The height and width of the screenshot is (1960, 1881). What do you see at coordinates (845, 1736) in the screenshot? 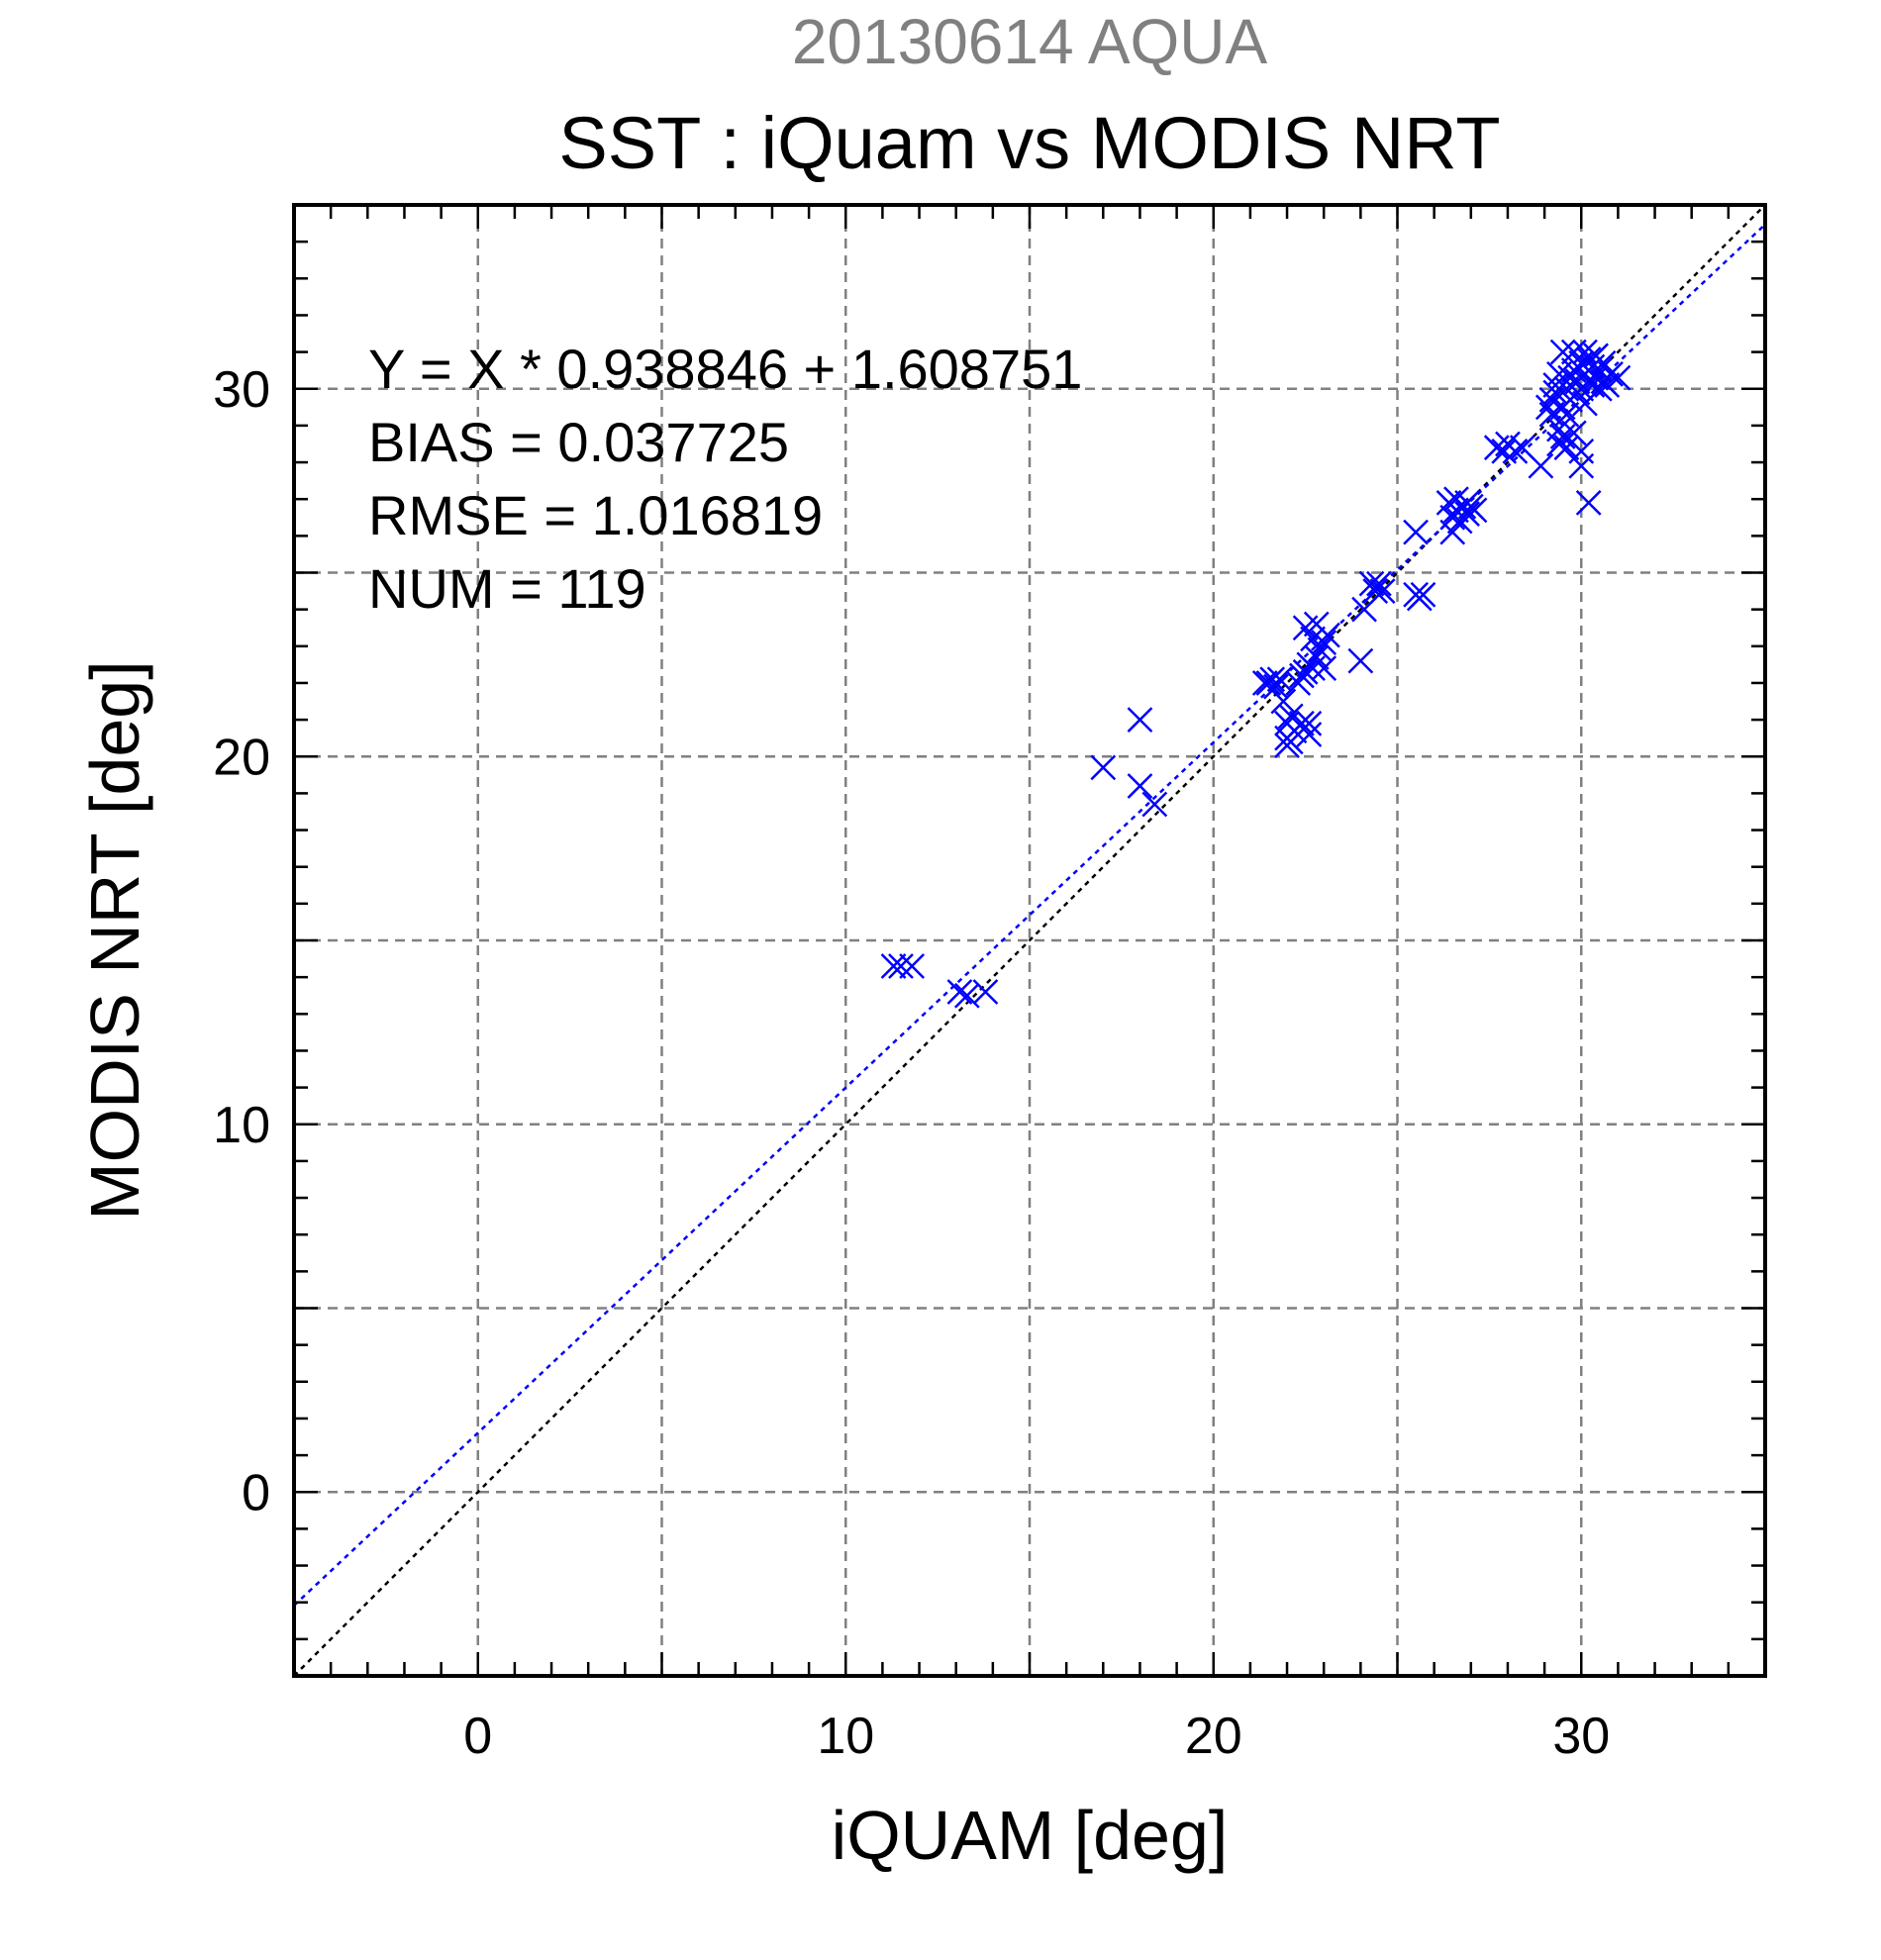
I see `x-tick-label: 10` at bounding box center [845, 1736].